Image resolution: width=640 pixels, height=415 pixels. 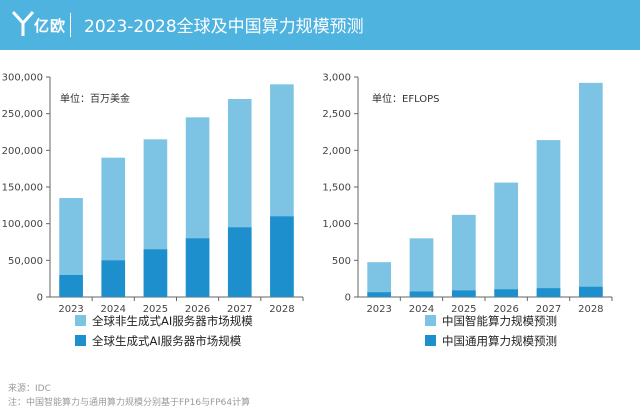 What do you see at coordinates (22, 224) in the screenshot?
I see `y-tick-label: 100,000` at bounding box center [22, 224].